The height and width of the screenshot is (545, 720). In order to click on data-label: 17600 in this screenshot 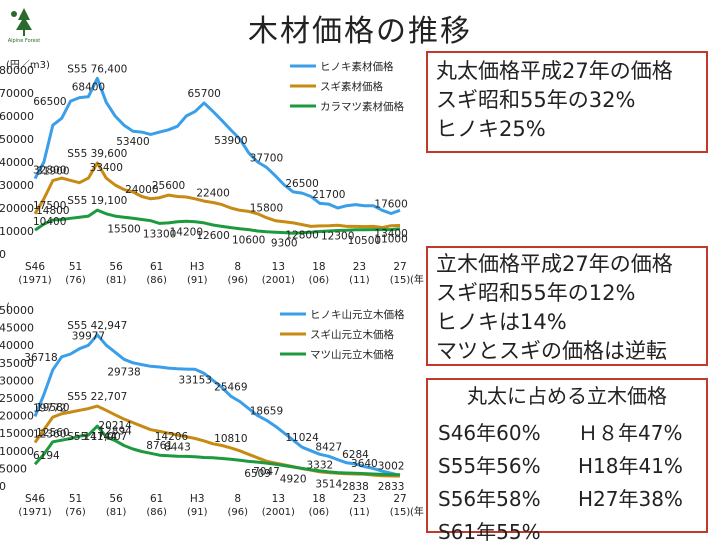, I will do `click(390, 205)`.